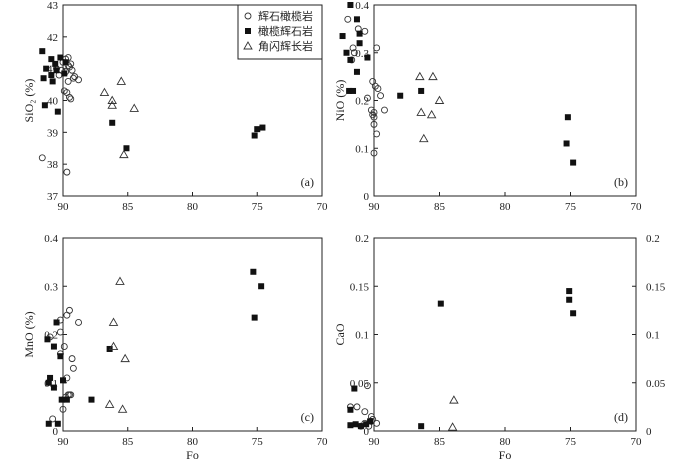 This screenshot has width=700, height=461. I want to click on y-tick-label: 0.15, so click(360, 287).